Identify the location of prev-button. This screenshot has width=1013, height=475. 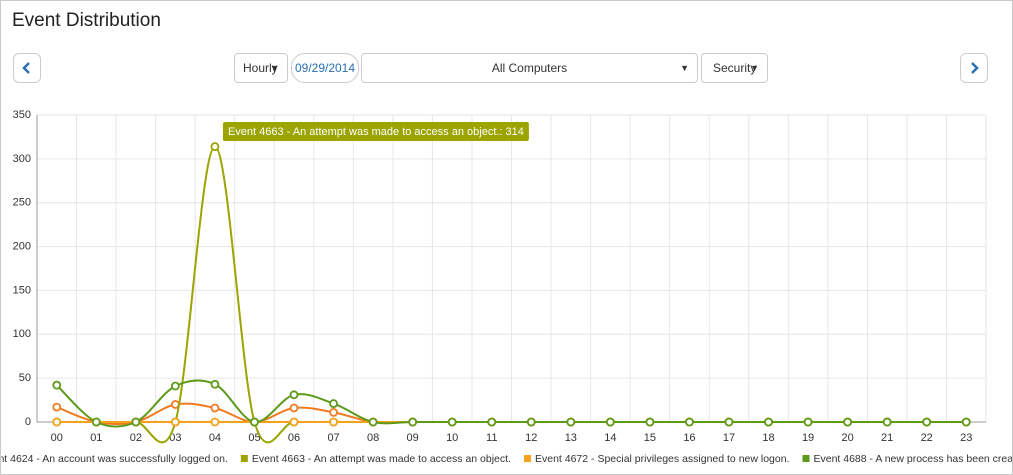
(27, 68).